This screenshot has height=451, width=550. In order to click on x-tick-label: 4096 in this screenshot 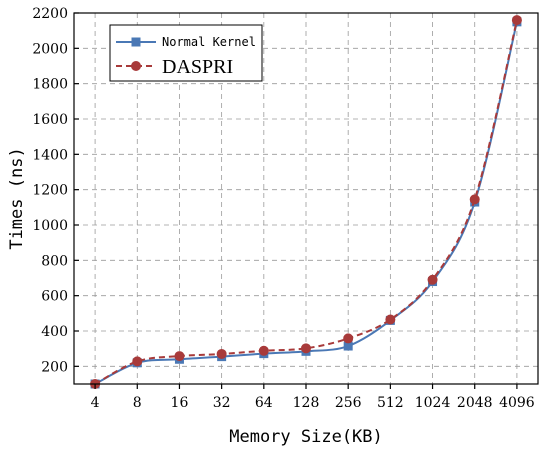, I will do `click(517, 403)`.